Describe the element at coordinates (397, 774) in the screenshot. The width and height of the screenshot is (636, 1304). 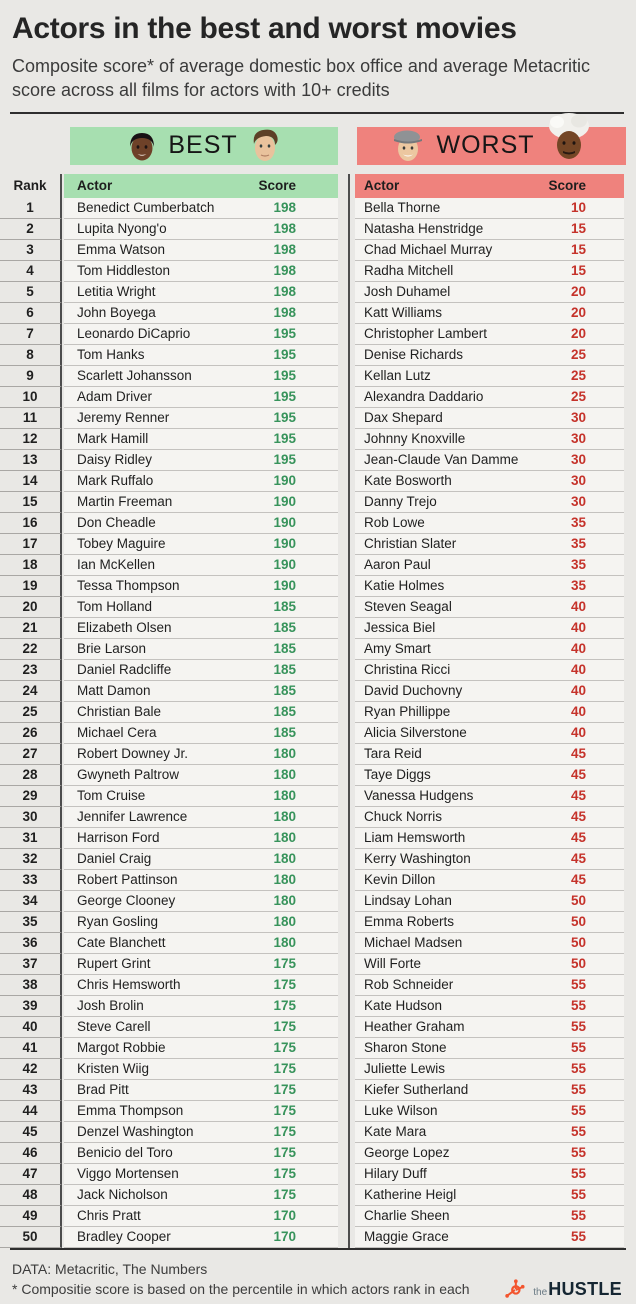
I see `worst-actor-name: Taye Diggs` at that location.